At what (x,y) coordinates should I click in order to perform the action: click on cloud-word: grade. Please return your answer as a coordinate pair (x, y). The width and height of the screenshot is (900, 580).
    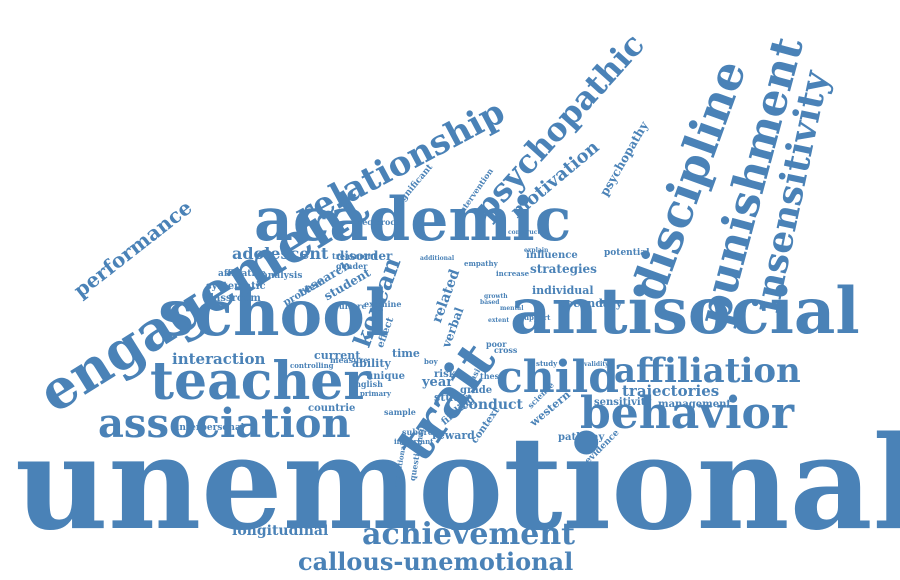
    Looking at the image, I should click on (476, 390).